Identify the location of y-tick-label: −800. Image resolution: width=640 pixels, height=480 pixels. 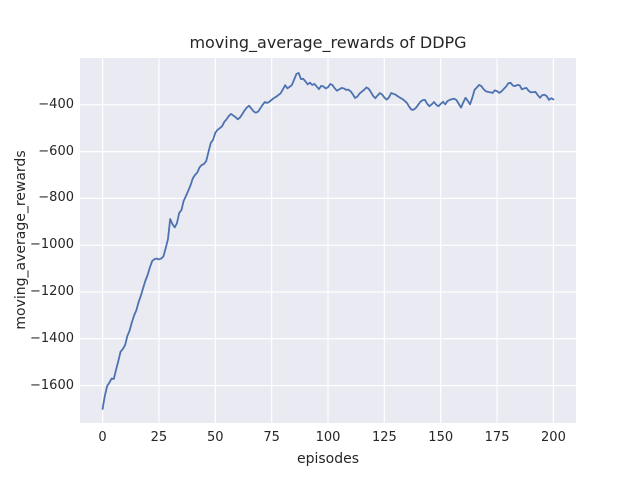
(56, 198).